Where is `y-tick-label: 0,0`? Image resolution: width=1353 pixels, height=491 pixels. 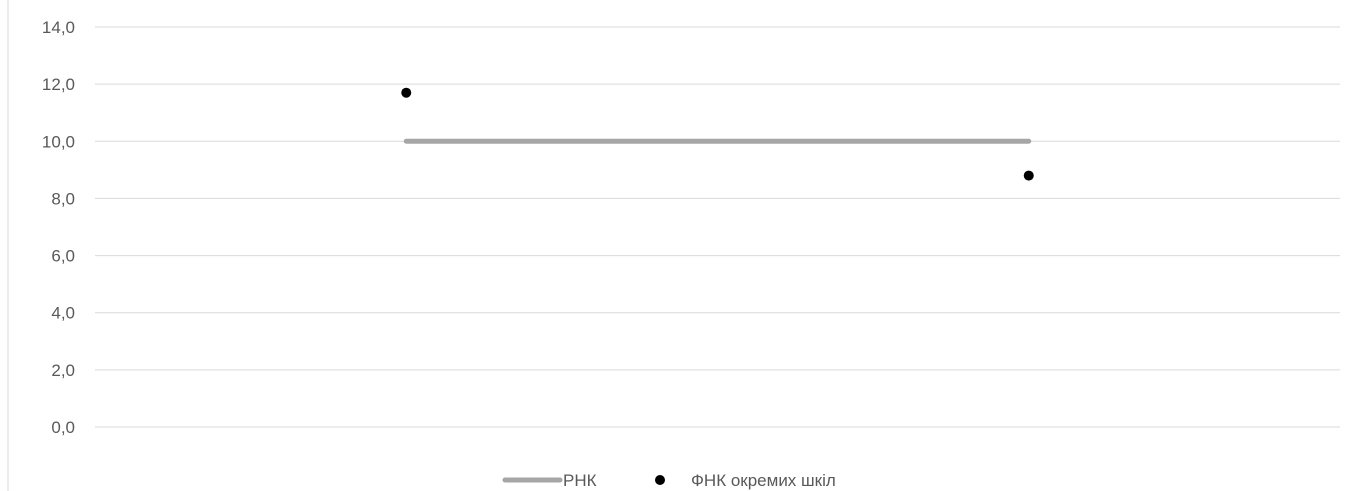 y-tick-label: 0,0 is located at coordinates (63, 427).